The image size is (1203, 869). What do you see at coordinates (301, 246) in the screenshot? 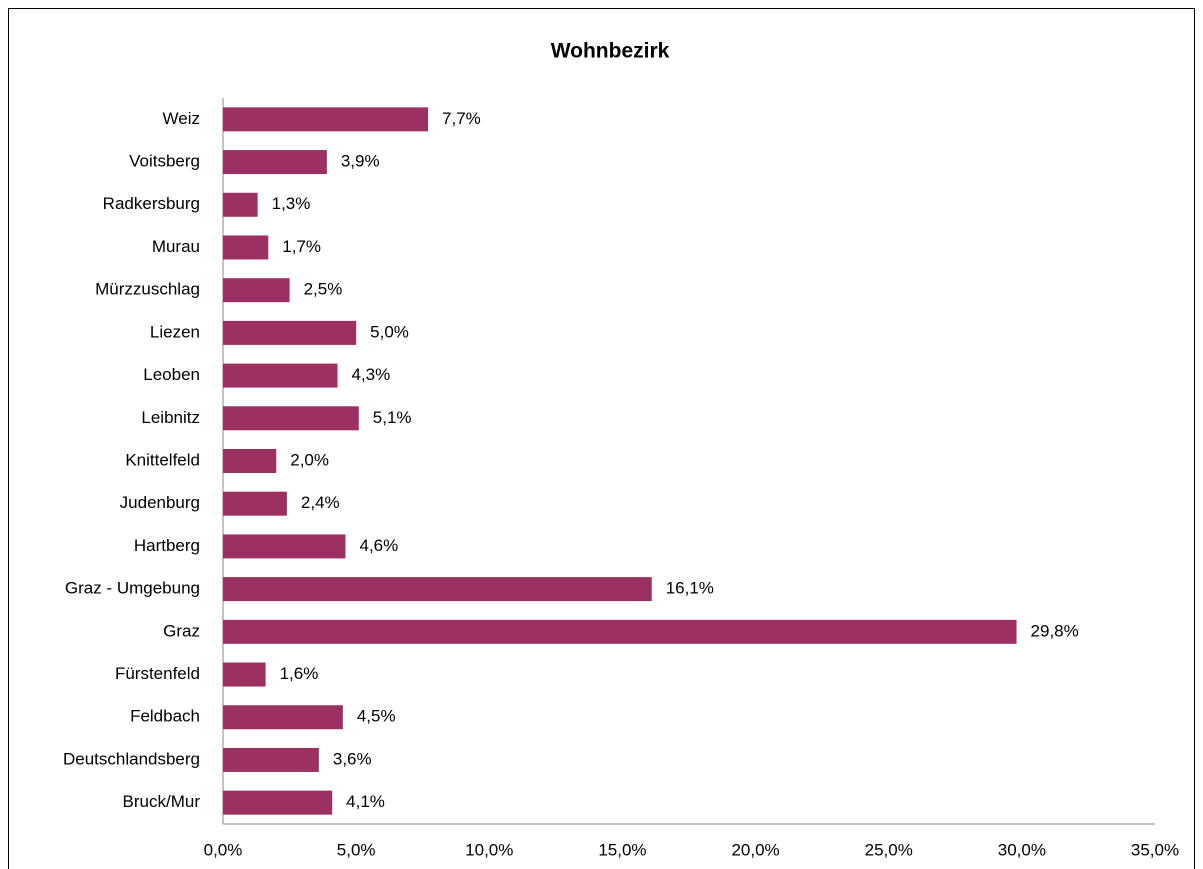
I see `data-label: 1,7%` at bounding box center [301, 246].